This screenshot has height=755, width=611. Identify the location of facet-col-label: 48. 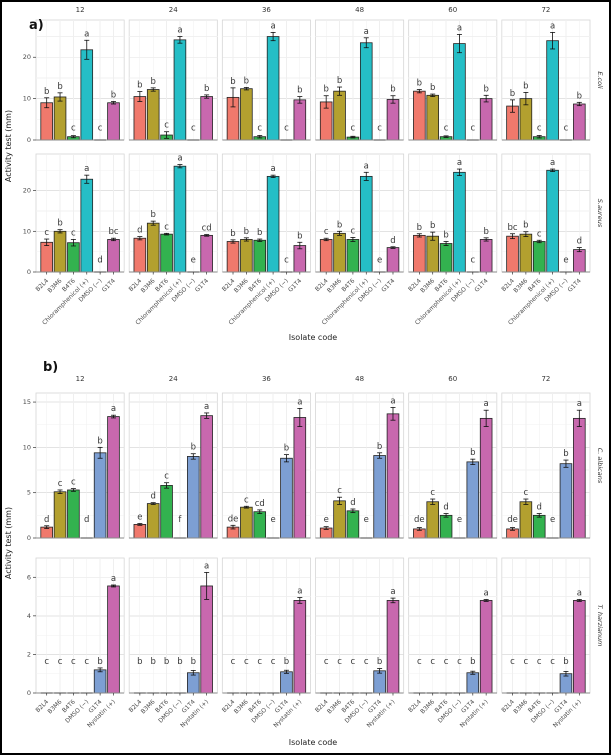
(359, 379).